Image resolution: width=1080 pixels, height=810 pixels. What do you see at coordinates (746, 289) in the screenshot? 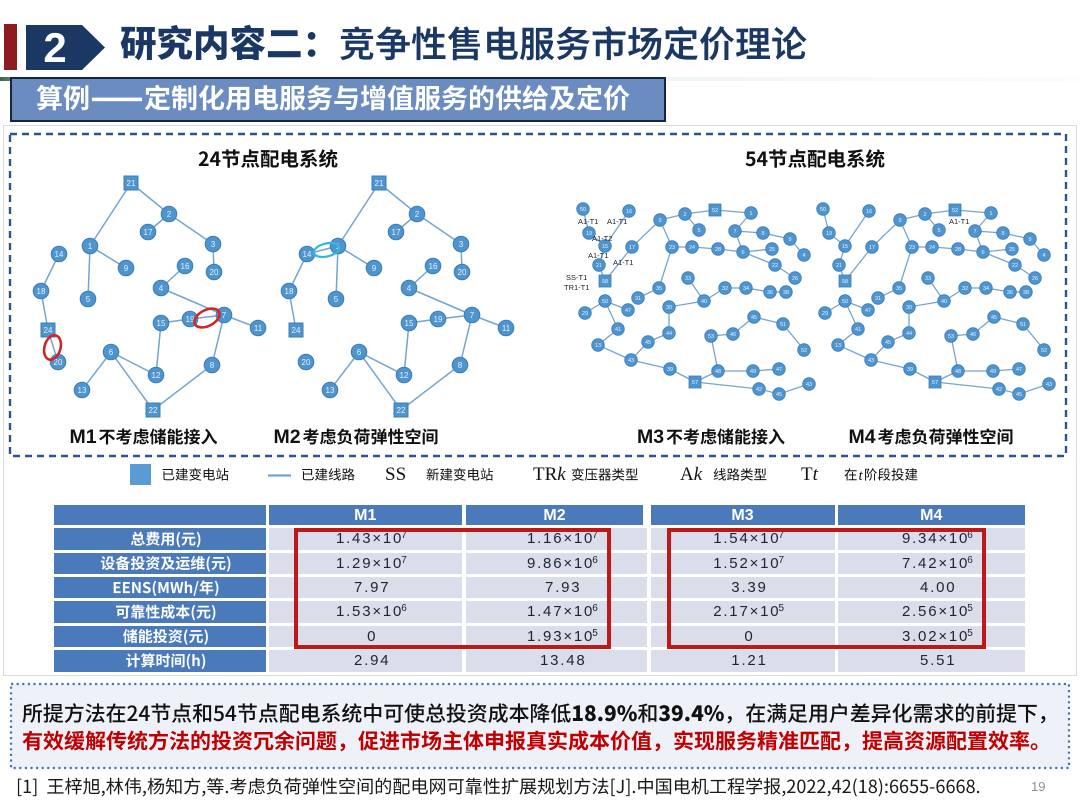
I see `svg-text: 34` at bounding box center [746, 289].